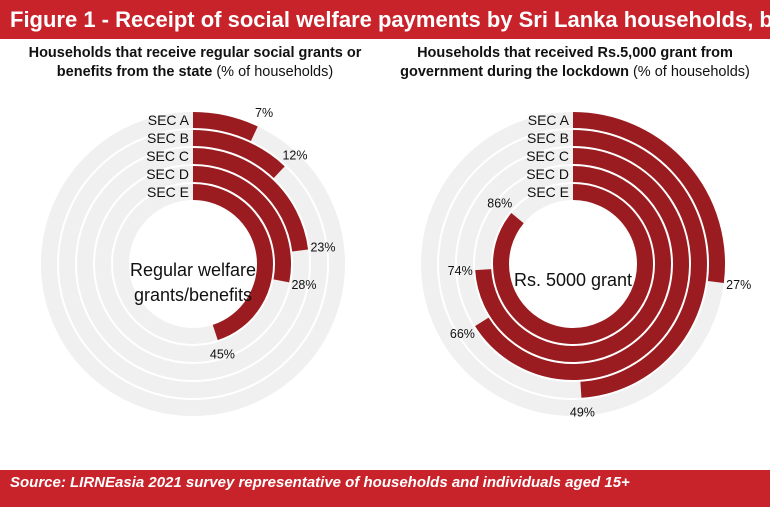  I want to click on right-bar-sec-b, so click(639, 264).